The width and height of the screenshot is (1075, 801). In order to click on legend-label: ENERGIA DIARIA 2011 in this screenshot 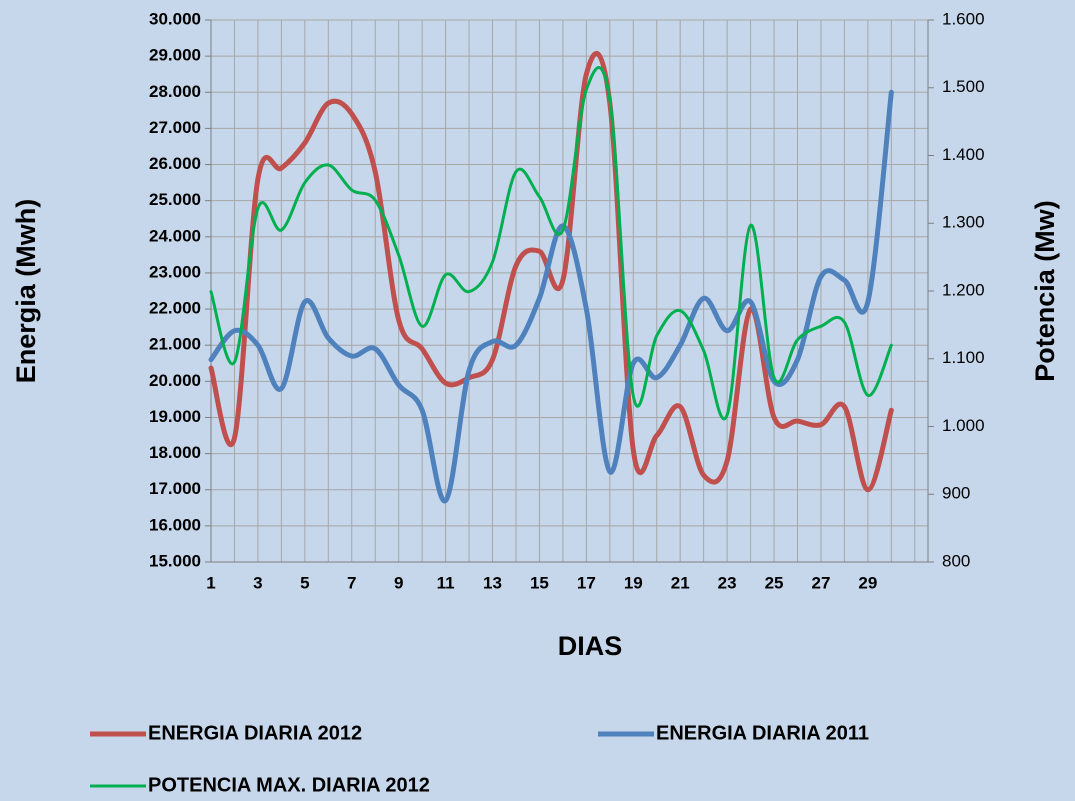, I will do `click(762, 733)`.